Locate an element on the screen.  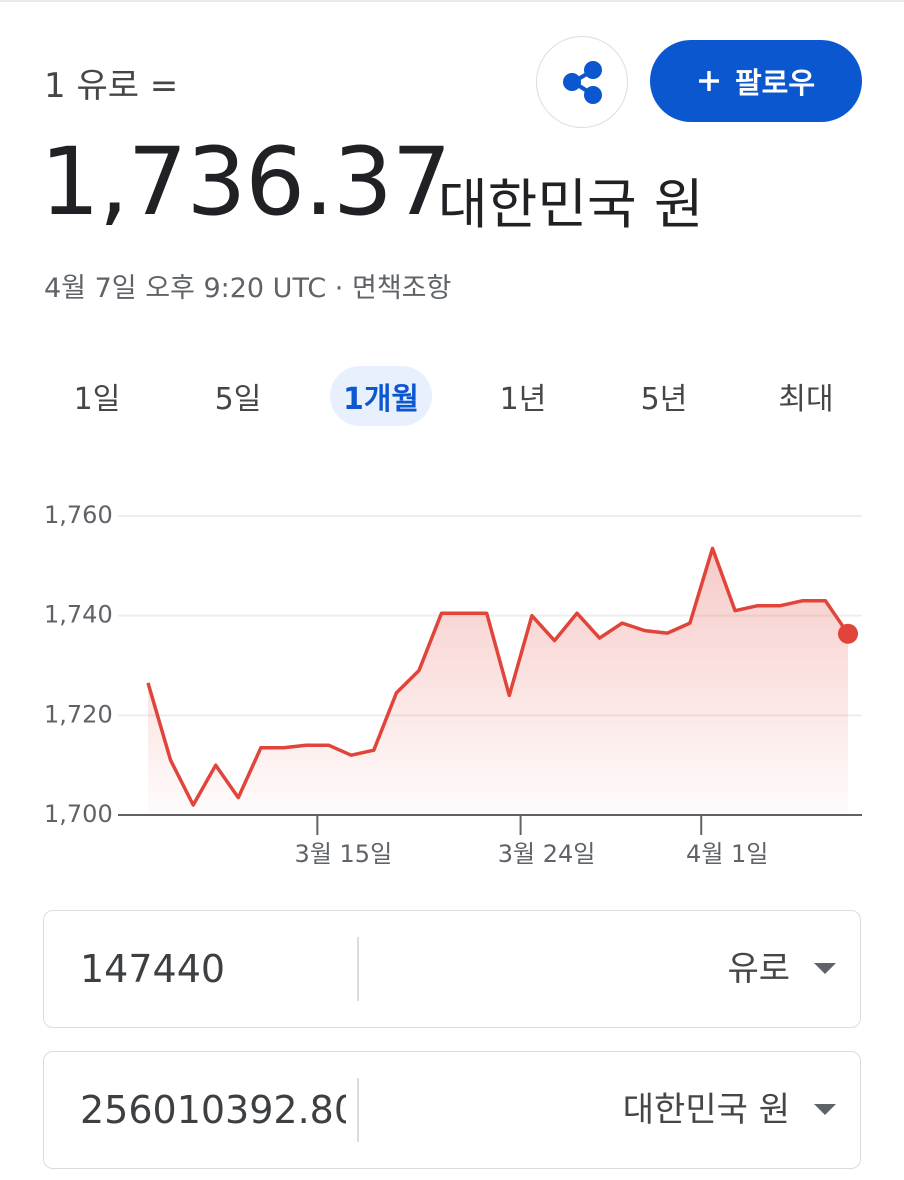
y-tick-label: 1,760 is located at coordinates (78, 515).